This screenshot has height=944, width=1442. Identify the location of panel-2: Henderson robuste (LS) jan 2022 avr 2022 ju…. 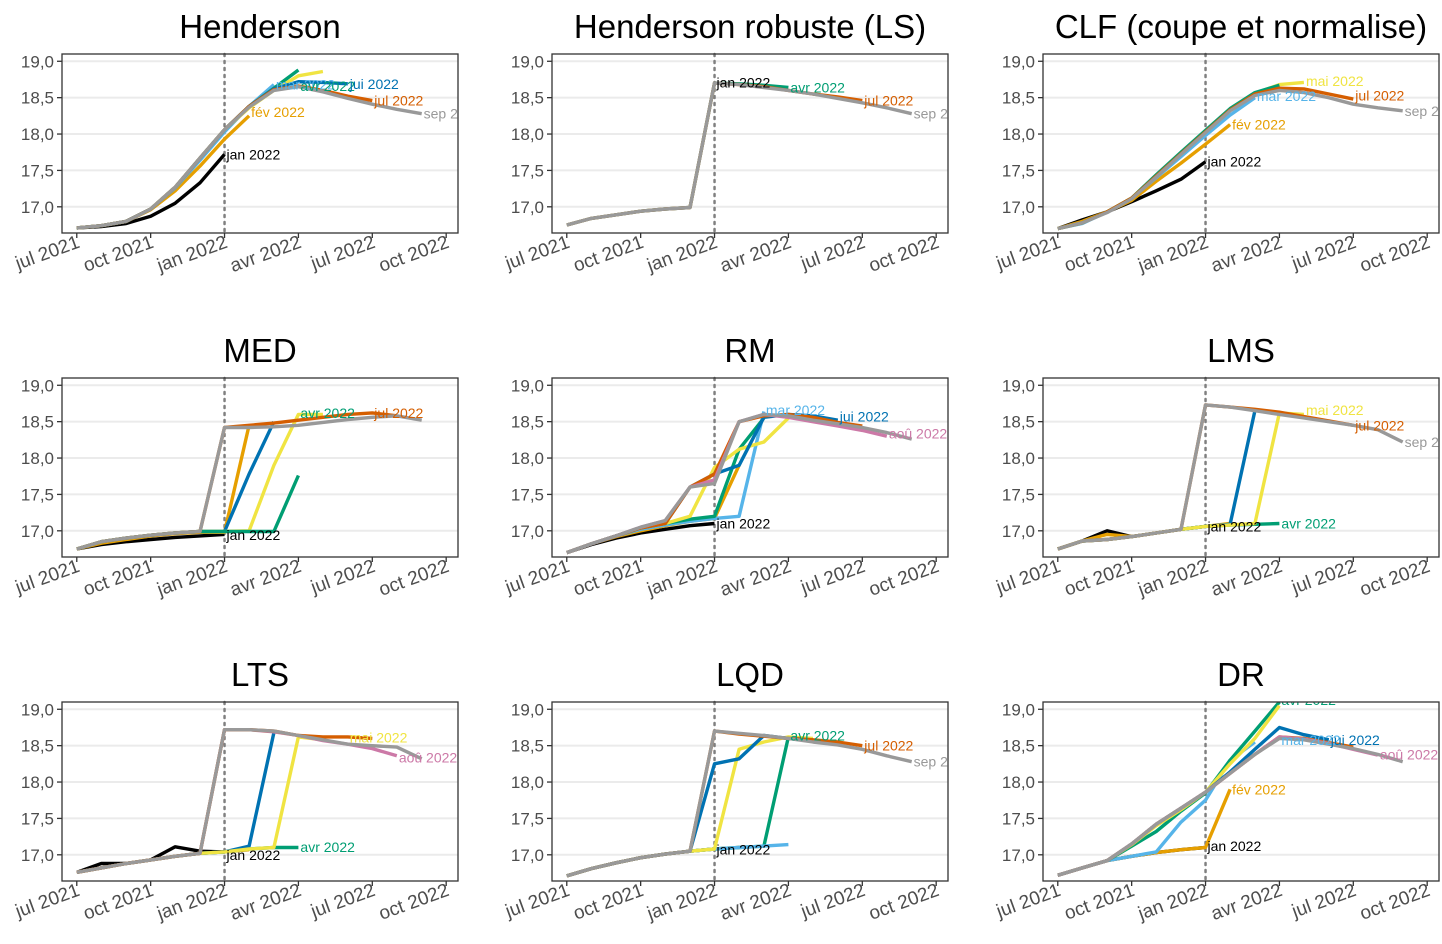
(725, 142).